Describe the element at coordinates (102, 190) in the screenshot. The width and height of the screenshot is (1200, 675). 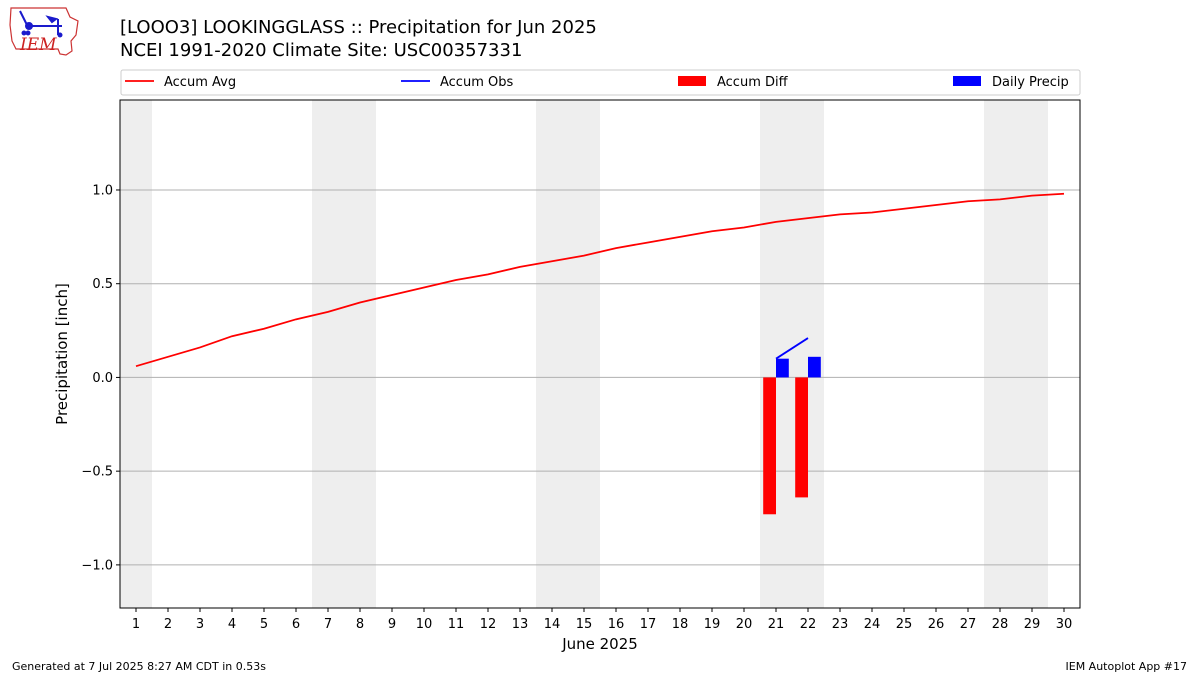
I see `y-tick-label: 1.0` at that location.